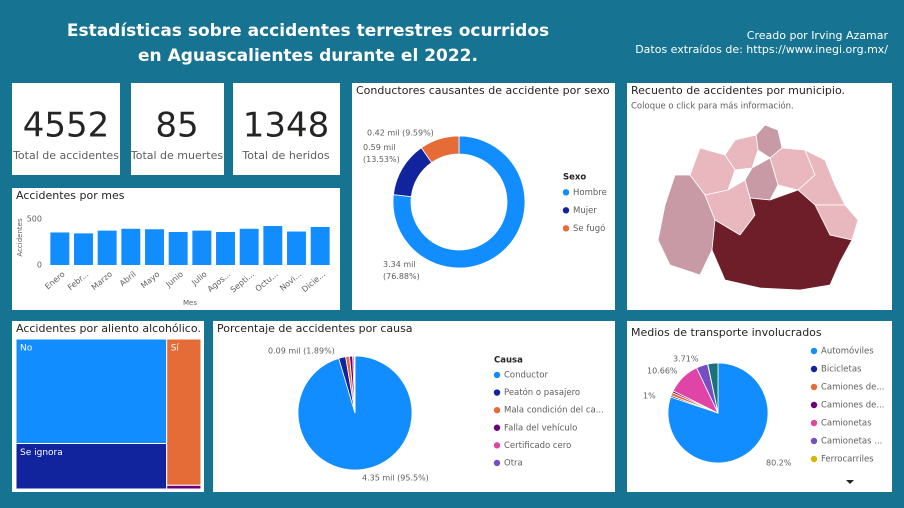  Describe the element at coordinates (70, 195) in the screenshot. I see `chart-title: Accidentes por mes` at that location.